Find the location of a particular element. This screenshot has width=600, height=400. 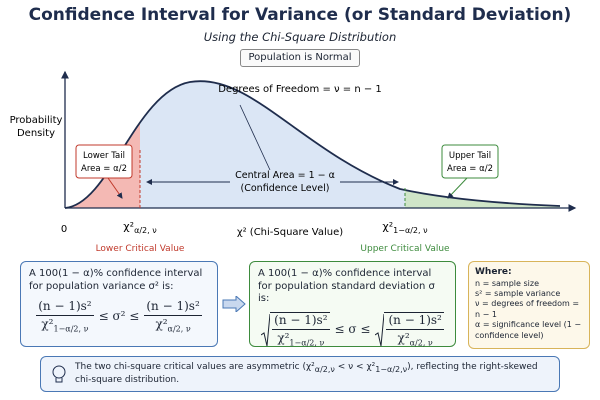

subtitle: Using the Chi-Square Distribution is located at coordinates (300, 37).